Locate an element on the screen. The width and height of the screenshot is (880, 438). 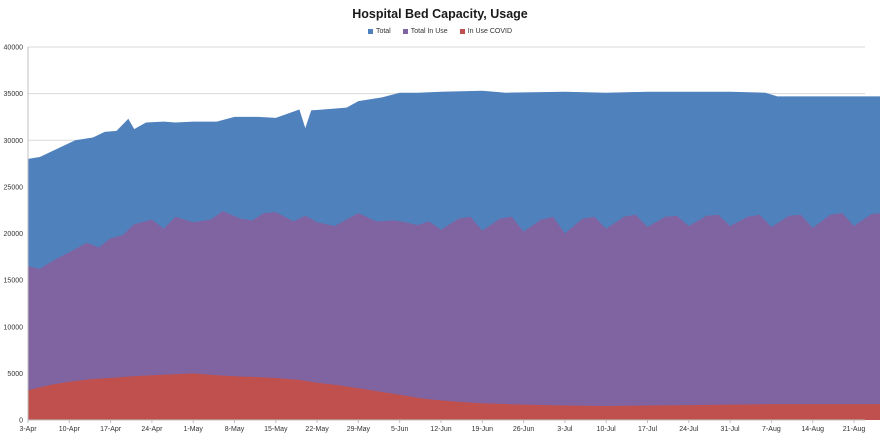
x-tick-label-31-Jul: 31-Jul is located at coordinates (731, 429).